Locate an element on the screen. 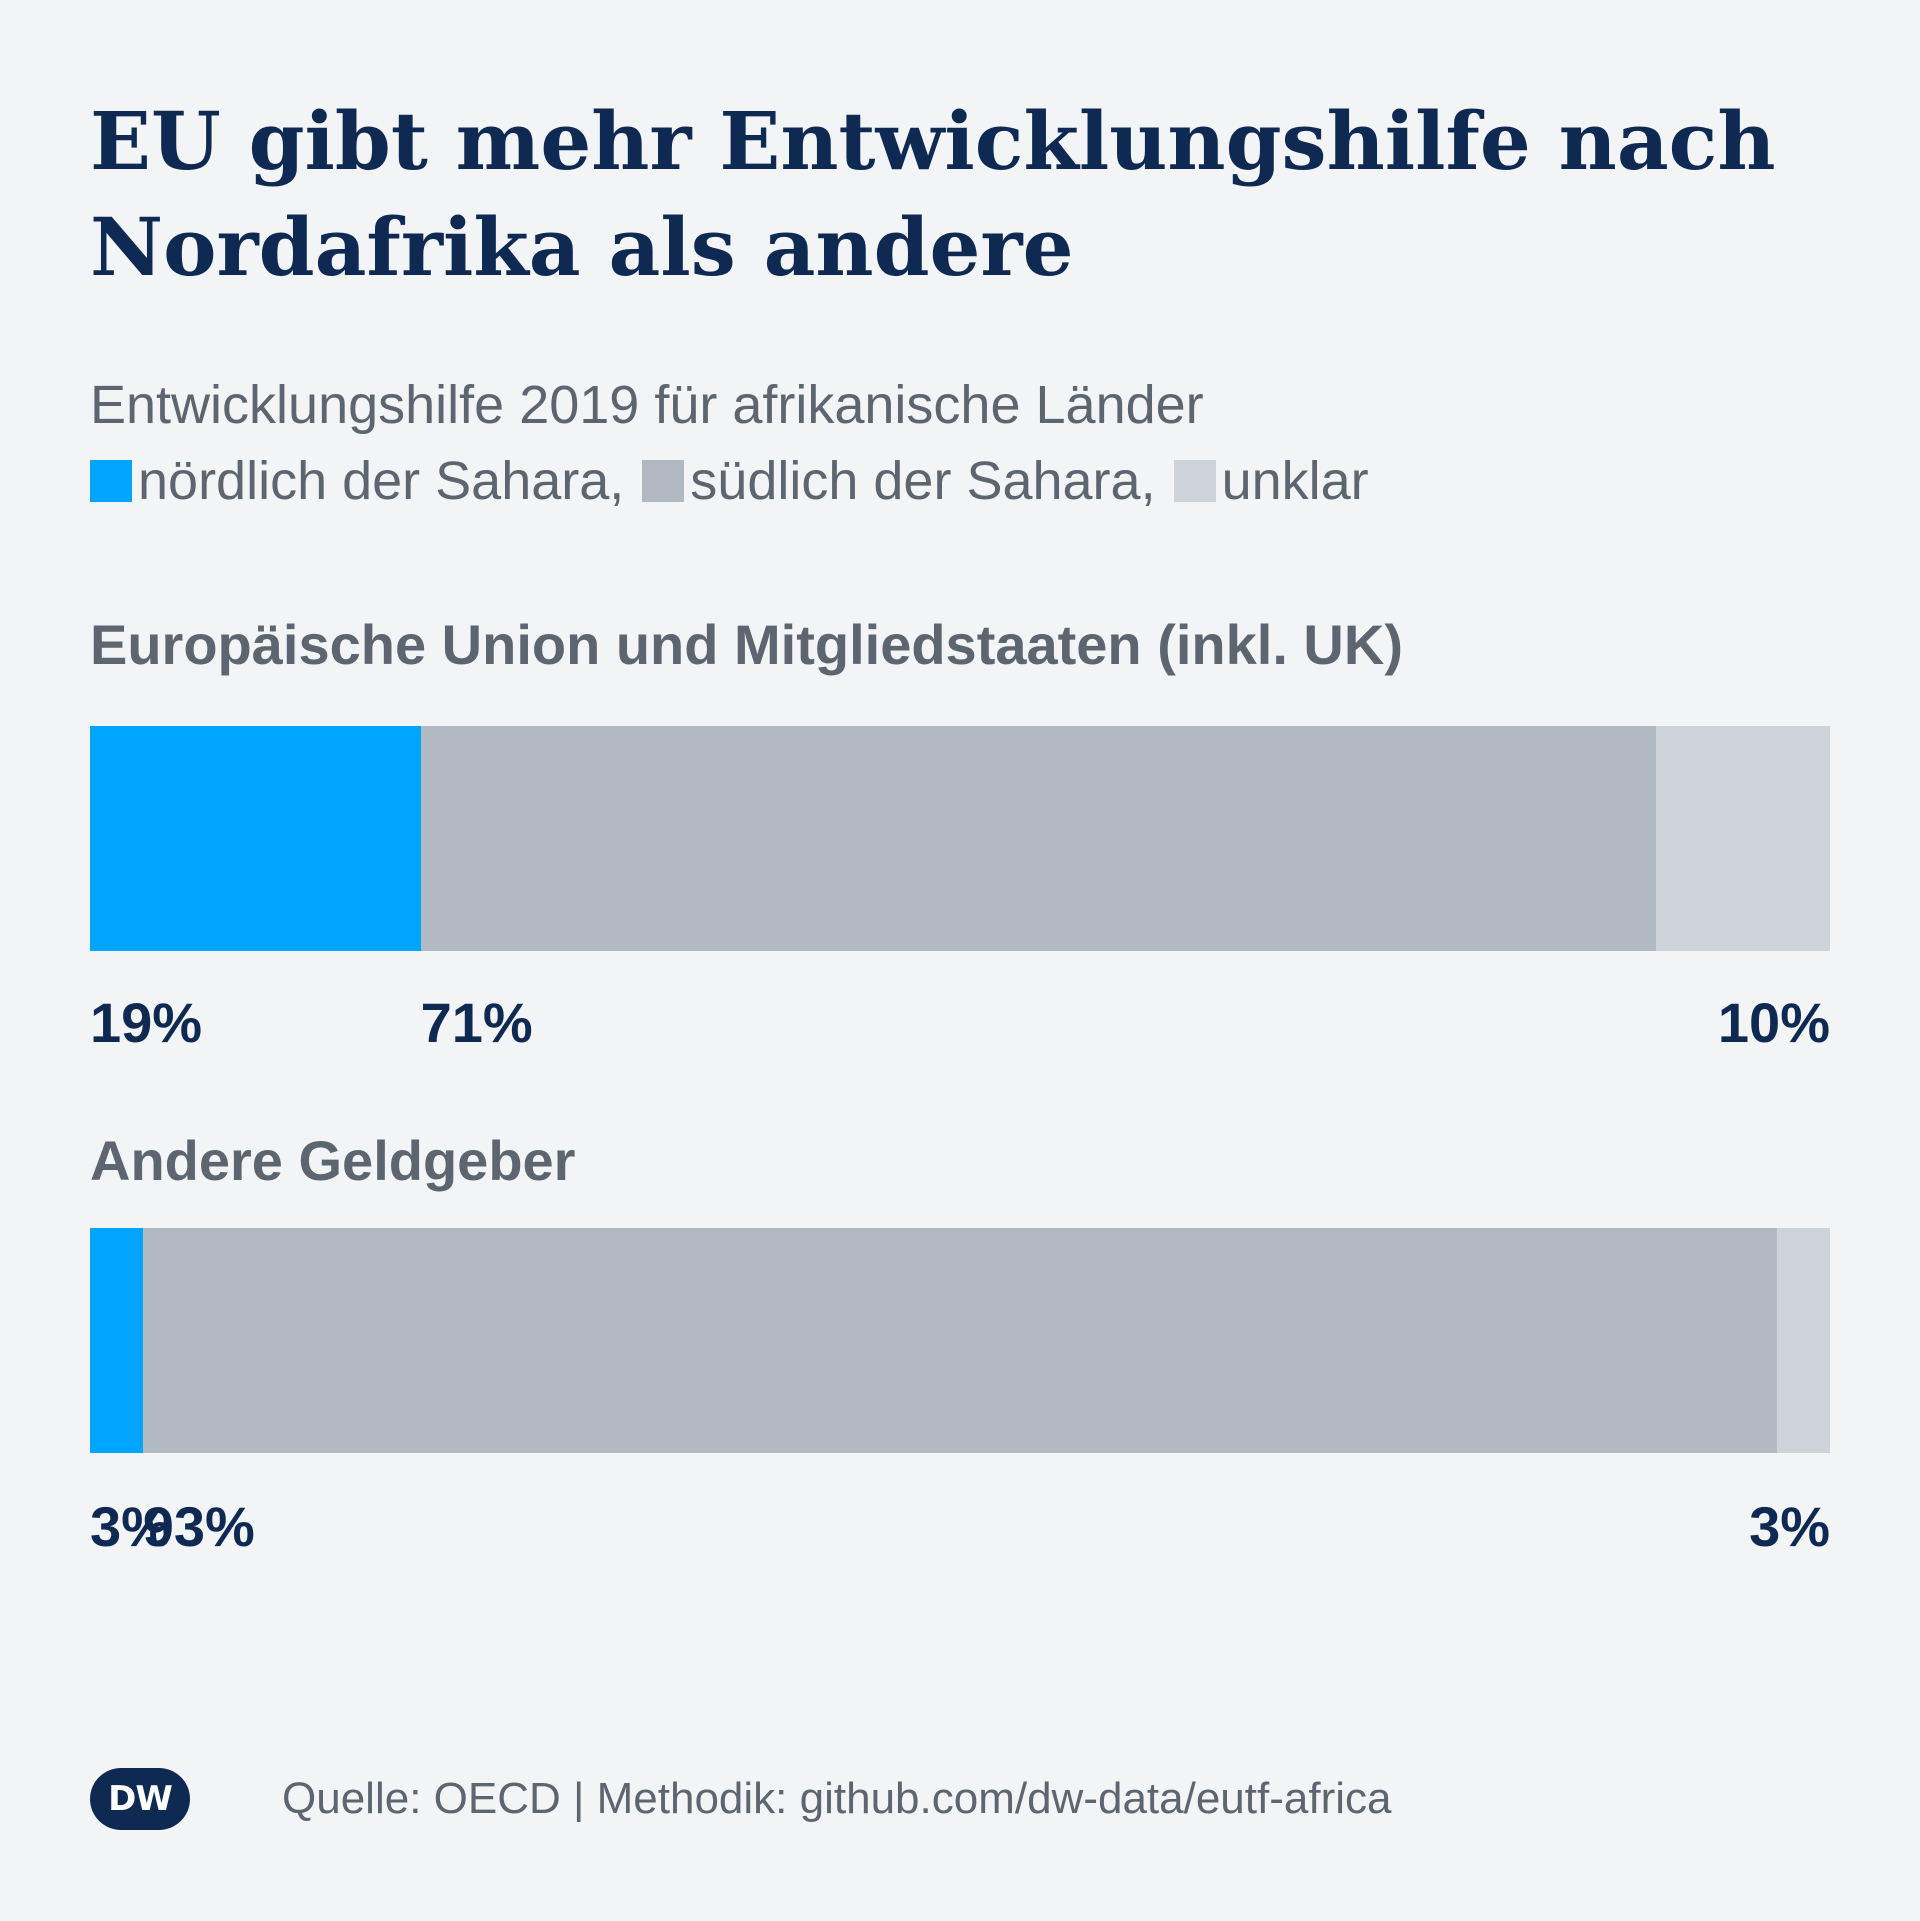  legend-swatch-unclear is located at coordinates (1194, 481).